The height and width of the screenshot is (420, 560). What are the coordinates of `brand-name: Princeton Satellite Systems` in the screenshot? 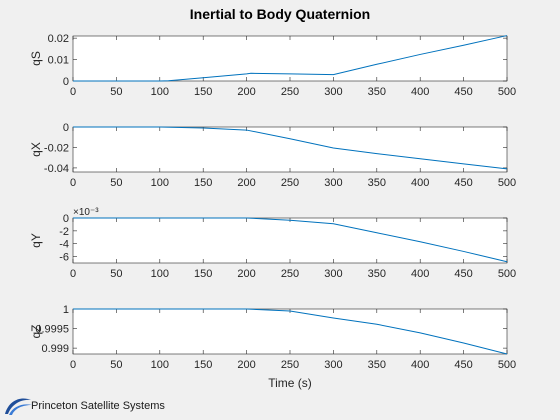 It's located at (98, 406).